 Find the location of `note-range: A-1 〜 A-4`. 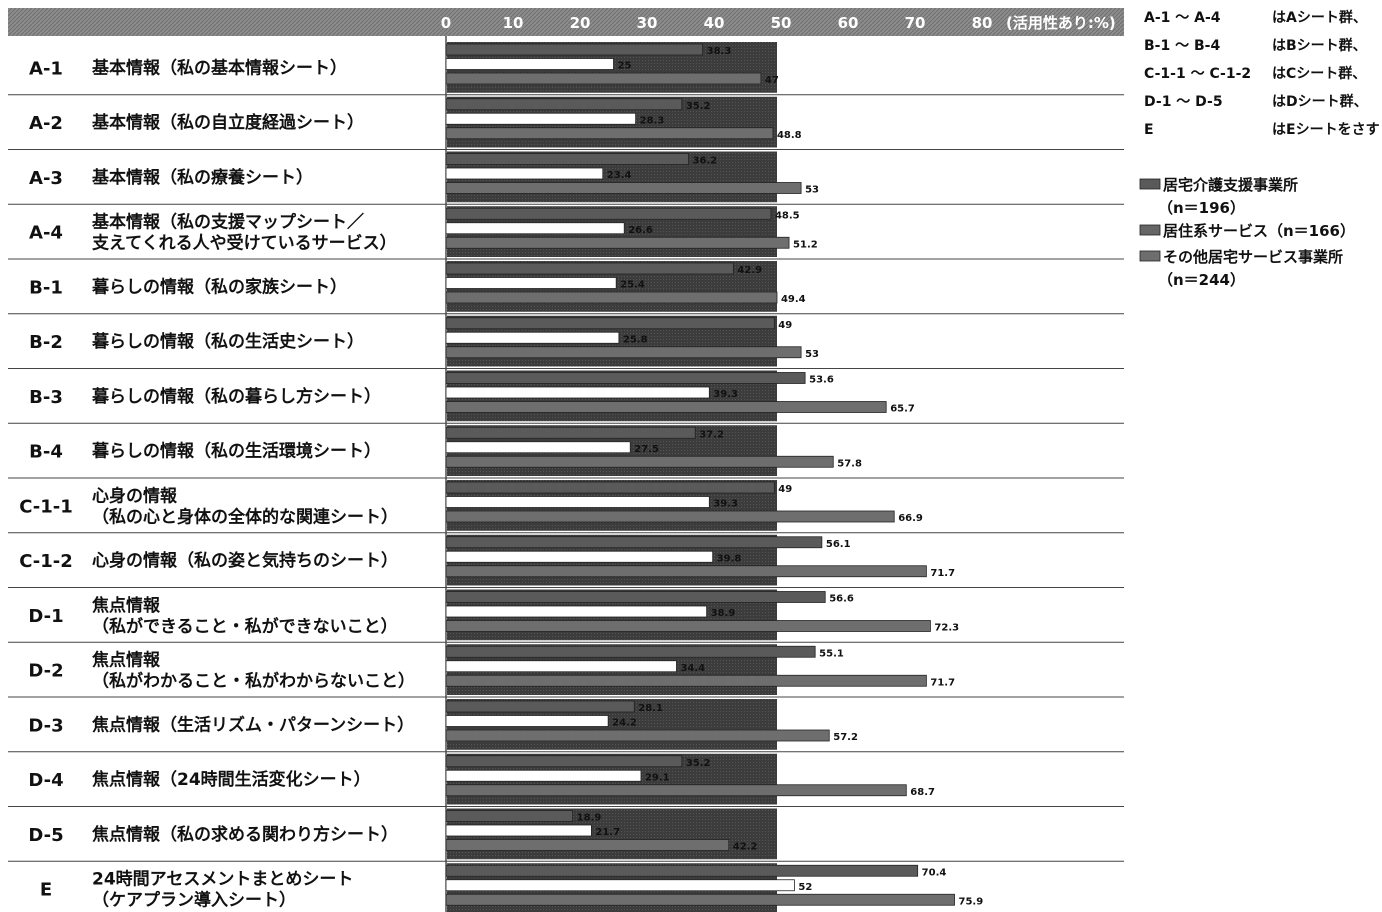

note-range: A-1 〜 A-4 is located at coordinates (1182, 18).